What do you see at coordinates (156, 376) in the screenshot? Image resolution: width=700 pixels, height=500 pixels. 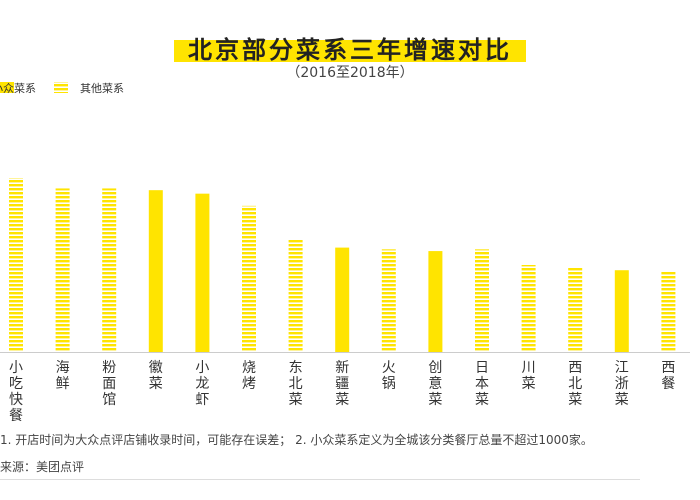 I see `category-label-3: 徽菜` at bounding box center [156, 376].